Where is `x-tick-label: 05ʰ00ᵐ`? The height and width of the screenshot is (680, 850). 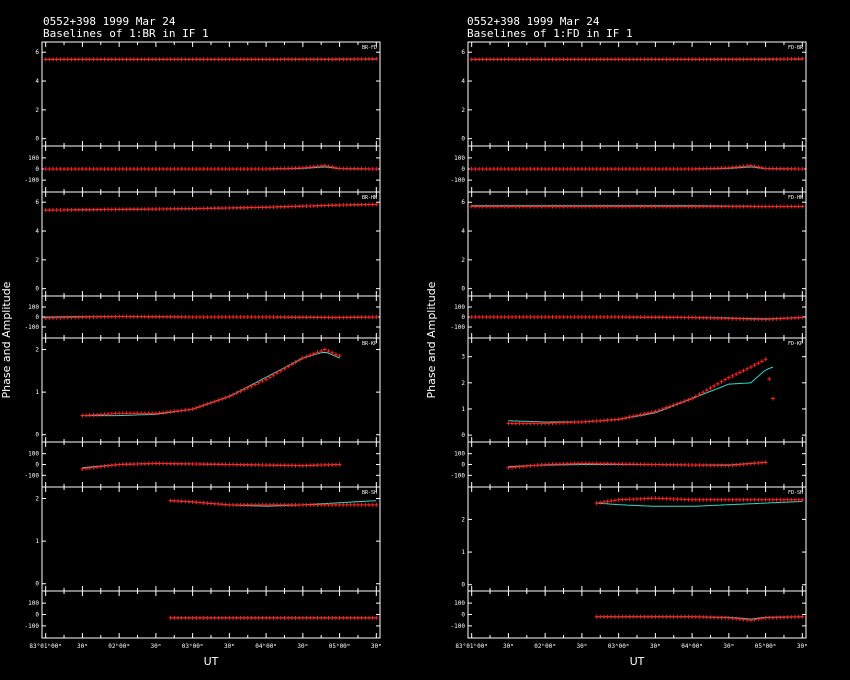
x-tick-label: 05ʰ00ᵐ is located at coordinates (766, 646).